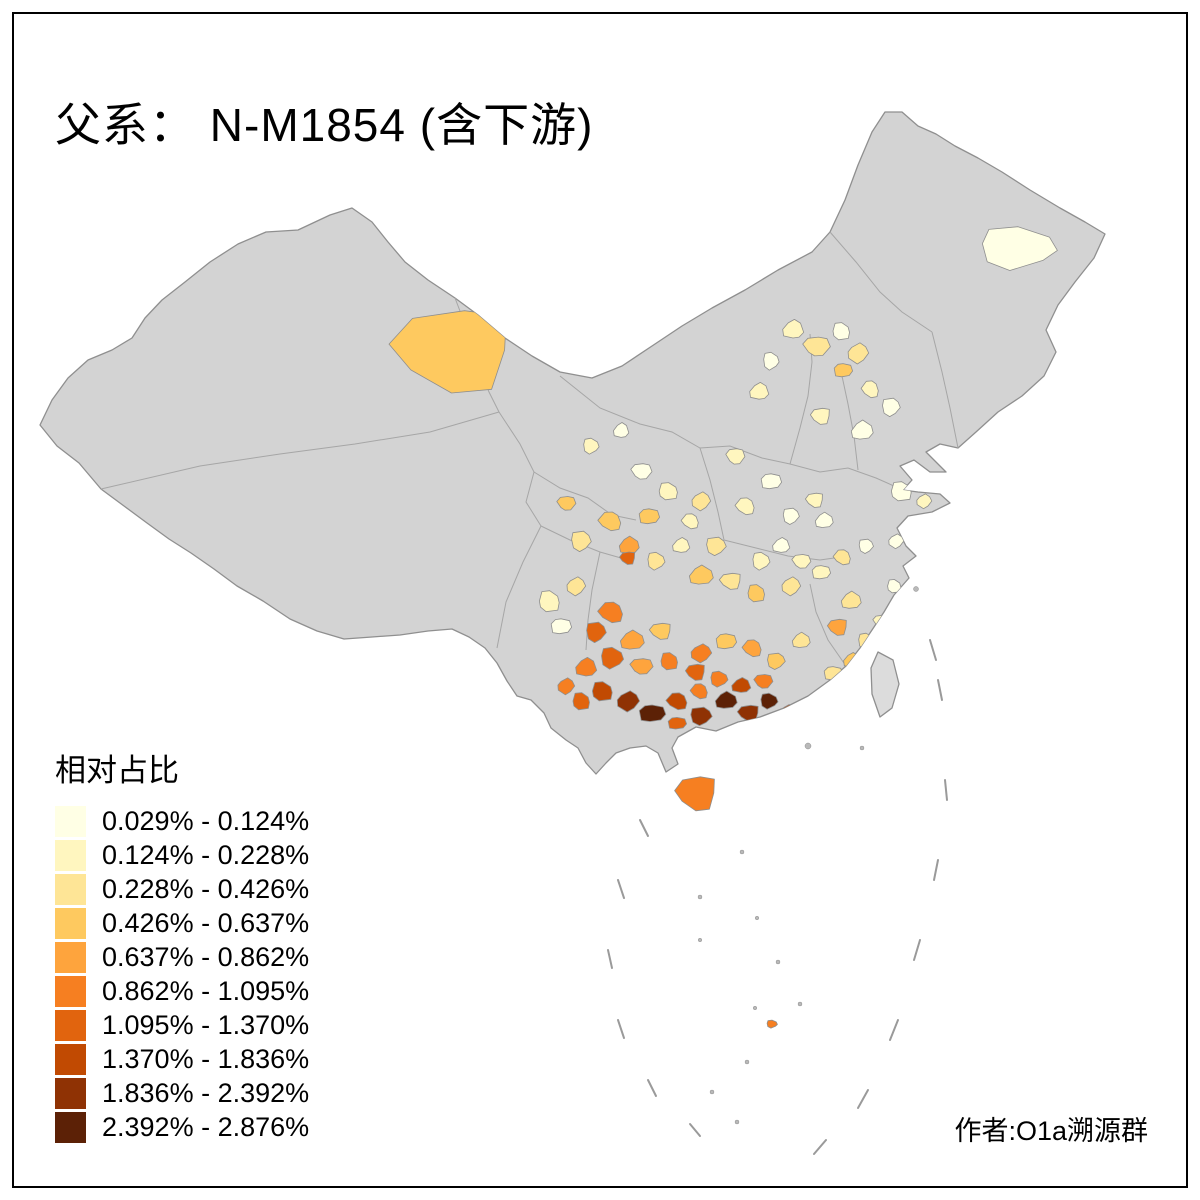 Image resolution: width=1200 pixels, height=1200 pixels. I want to click on nine-dash-line, so click(777, 897).